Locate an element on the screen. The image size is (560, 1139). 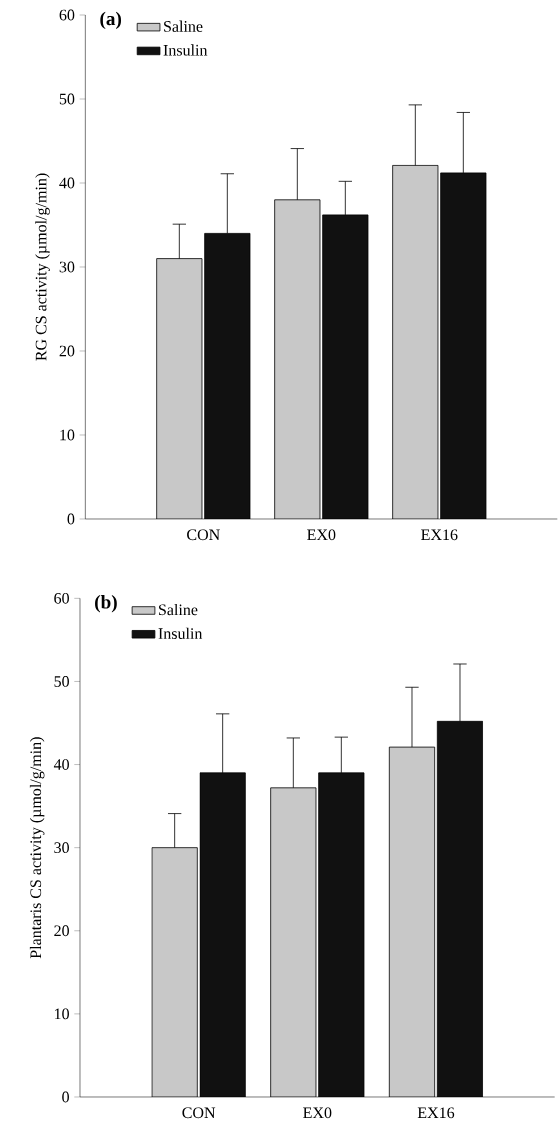
chart-title: (b) is located at coordinates (106, 604).